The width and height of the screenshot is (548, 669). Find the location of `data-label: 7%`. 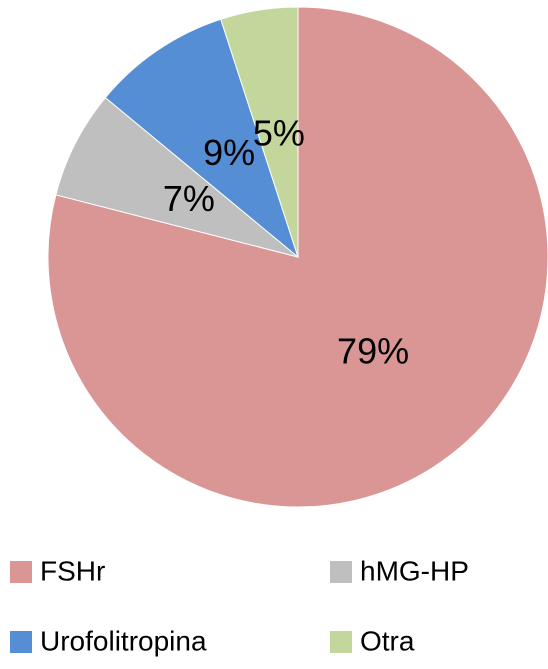

data-label: 7% is located at coordinates (189, 198).